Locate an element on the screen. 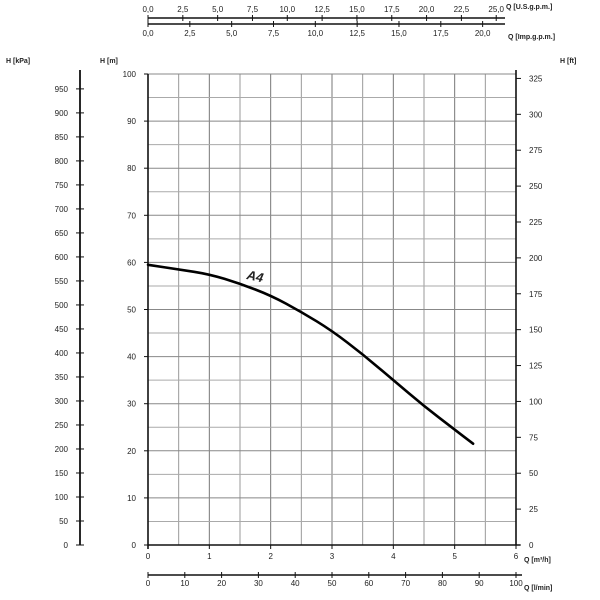 The height and width of the screenshot is (600, 600). right-ft-tick-label: 275 is located at coordinates (536, 150).